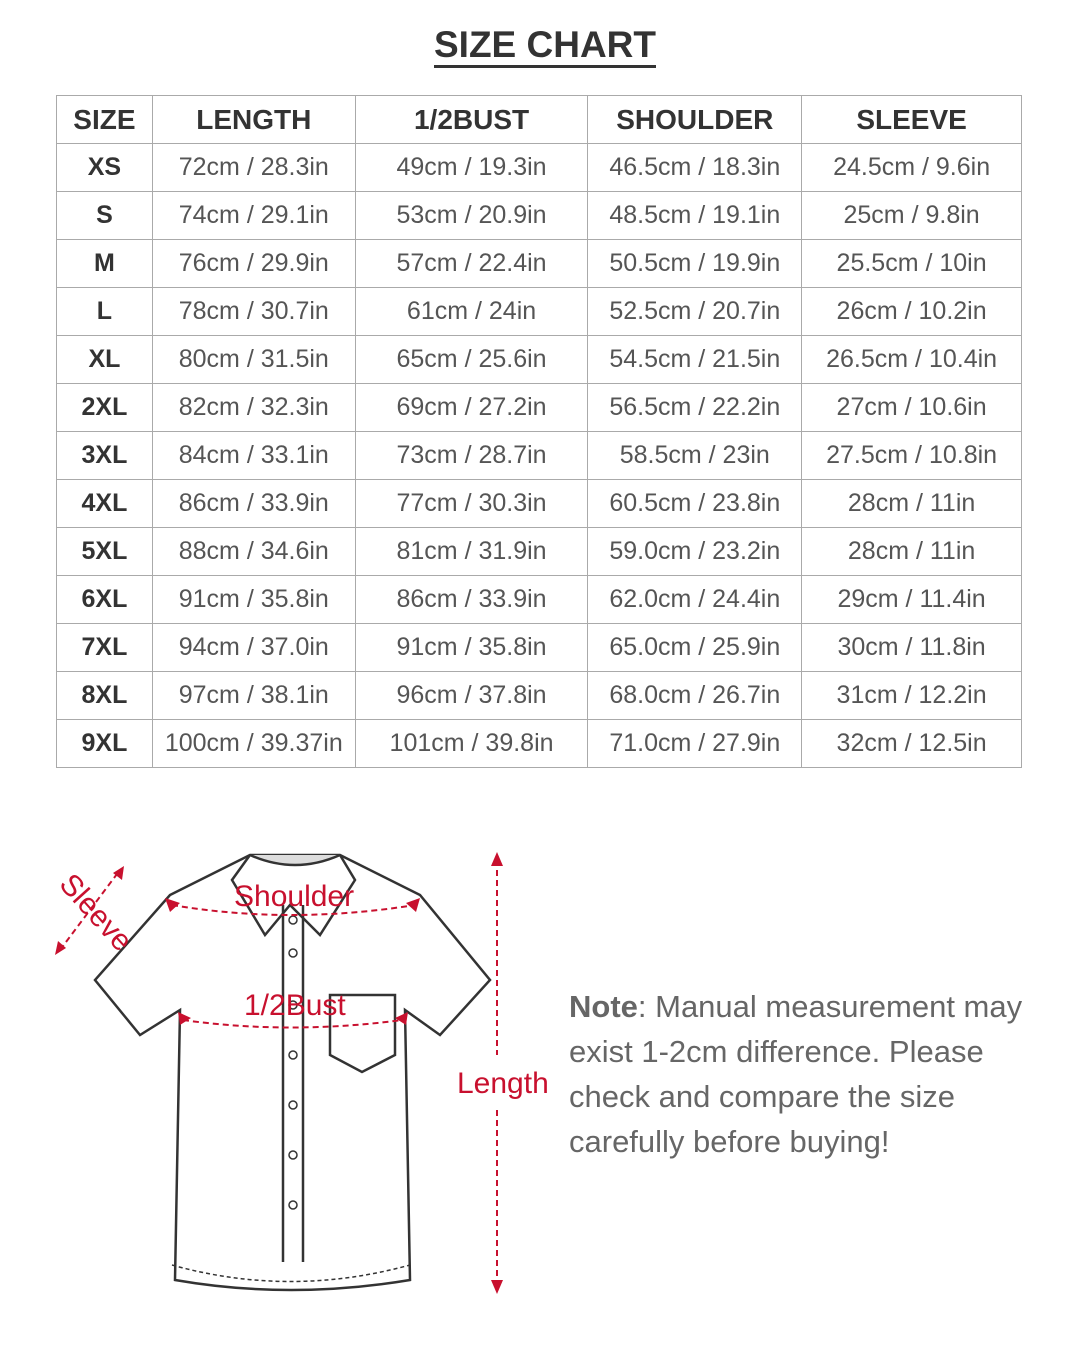 This screenshot has height=1369, width=1080. I want to click on shirt-illustration, so click(292, 1072).